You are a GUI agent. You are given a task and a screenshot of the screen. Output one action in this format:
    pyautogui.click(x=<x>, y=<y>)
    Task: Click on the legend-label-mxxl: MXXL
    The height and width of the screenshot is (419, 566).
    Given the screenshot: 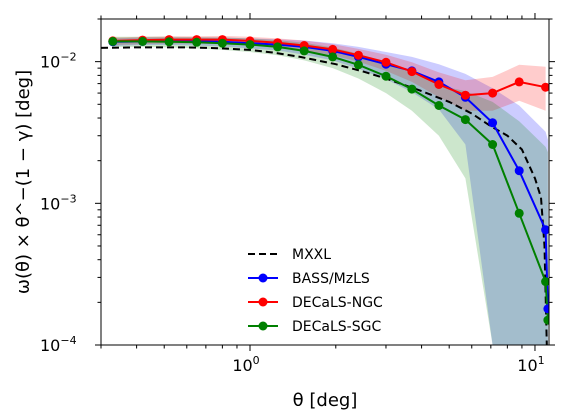 What is the action you would take?
    pyautogui.click(x=311, y=255)
    